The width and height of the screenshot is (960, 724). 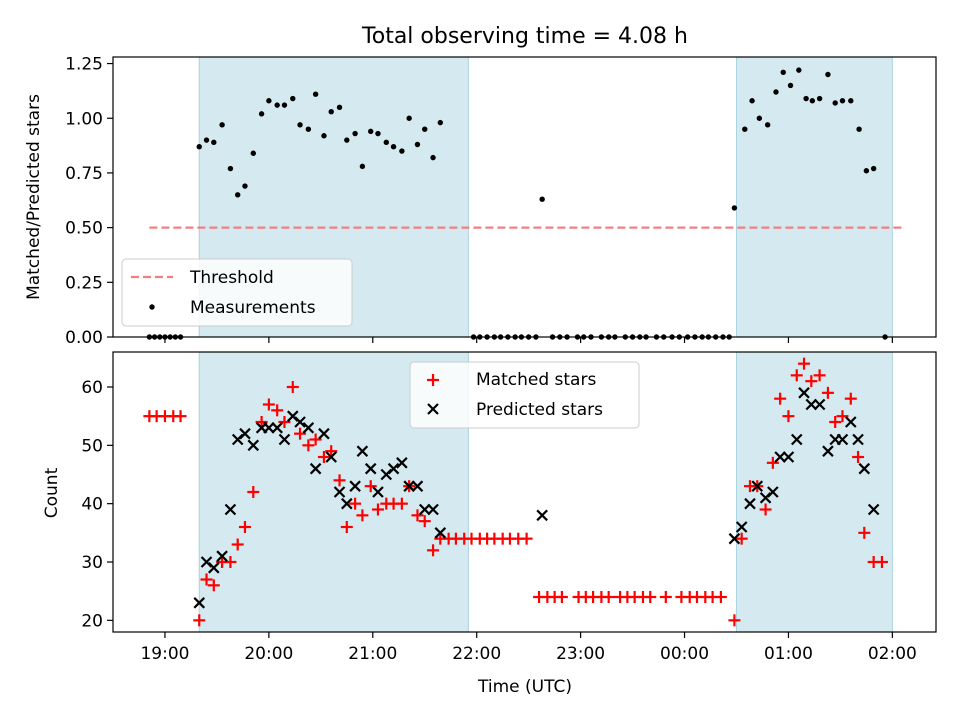 What do you see at coordinates (84, 283) in the screenshot?
I see `top-y-tick-label: 0.25` at bounding box center [84, 283].